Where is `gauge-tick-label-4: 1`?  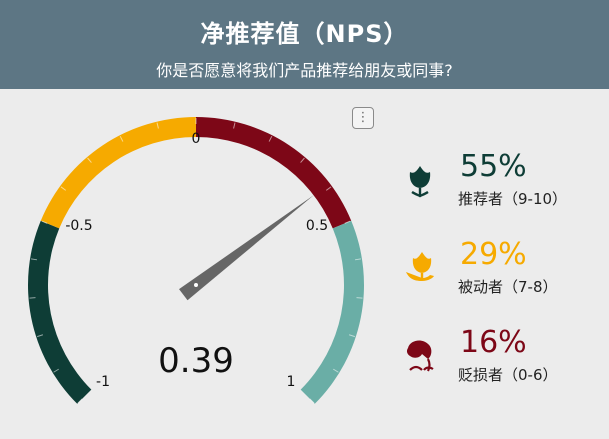 gauge-tick-label-4: 1 is located at coordinates (291, 382).